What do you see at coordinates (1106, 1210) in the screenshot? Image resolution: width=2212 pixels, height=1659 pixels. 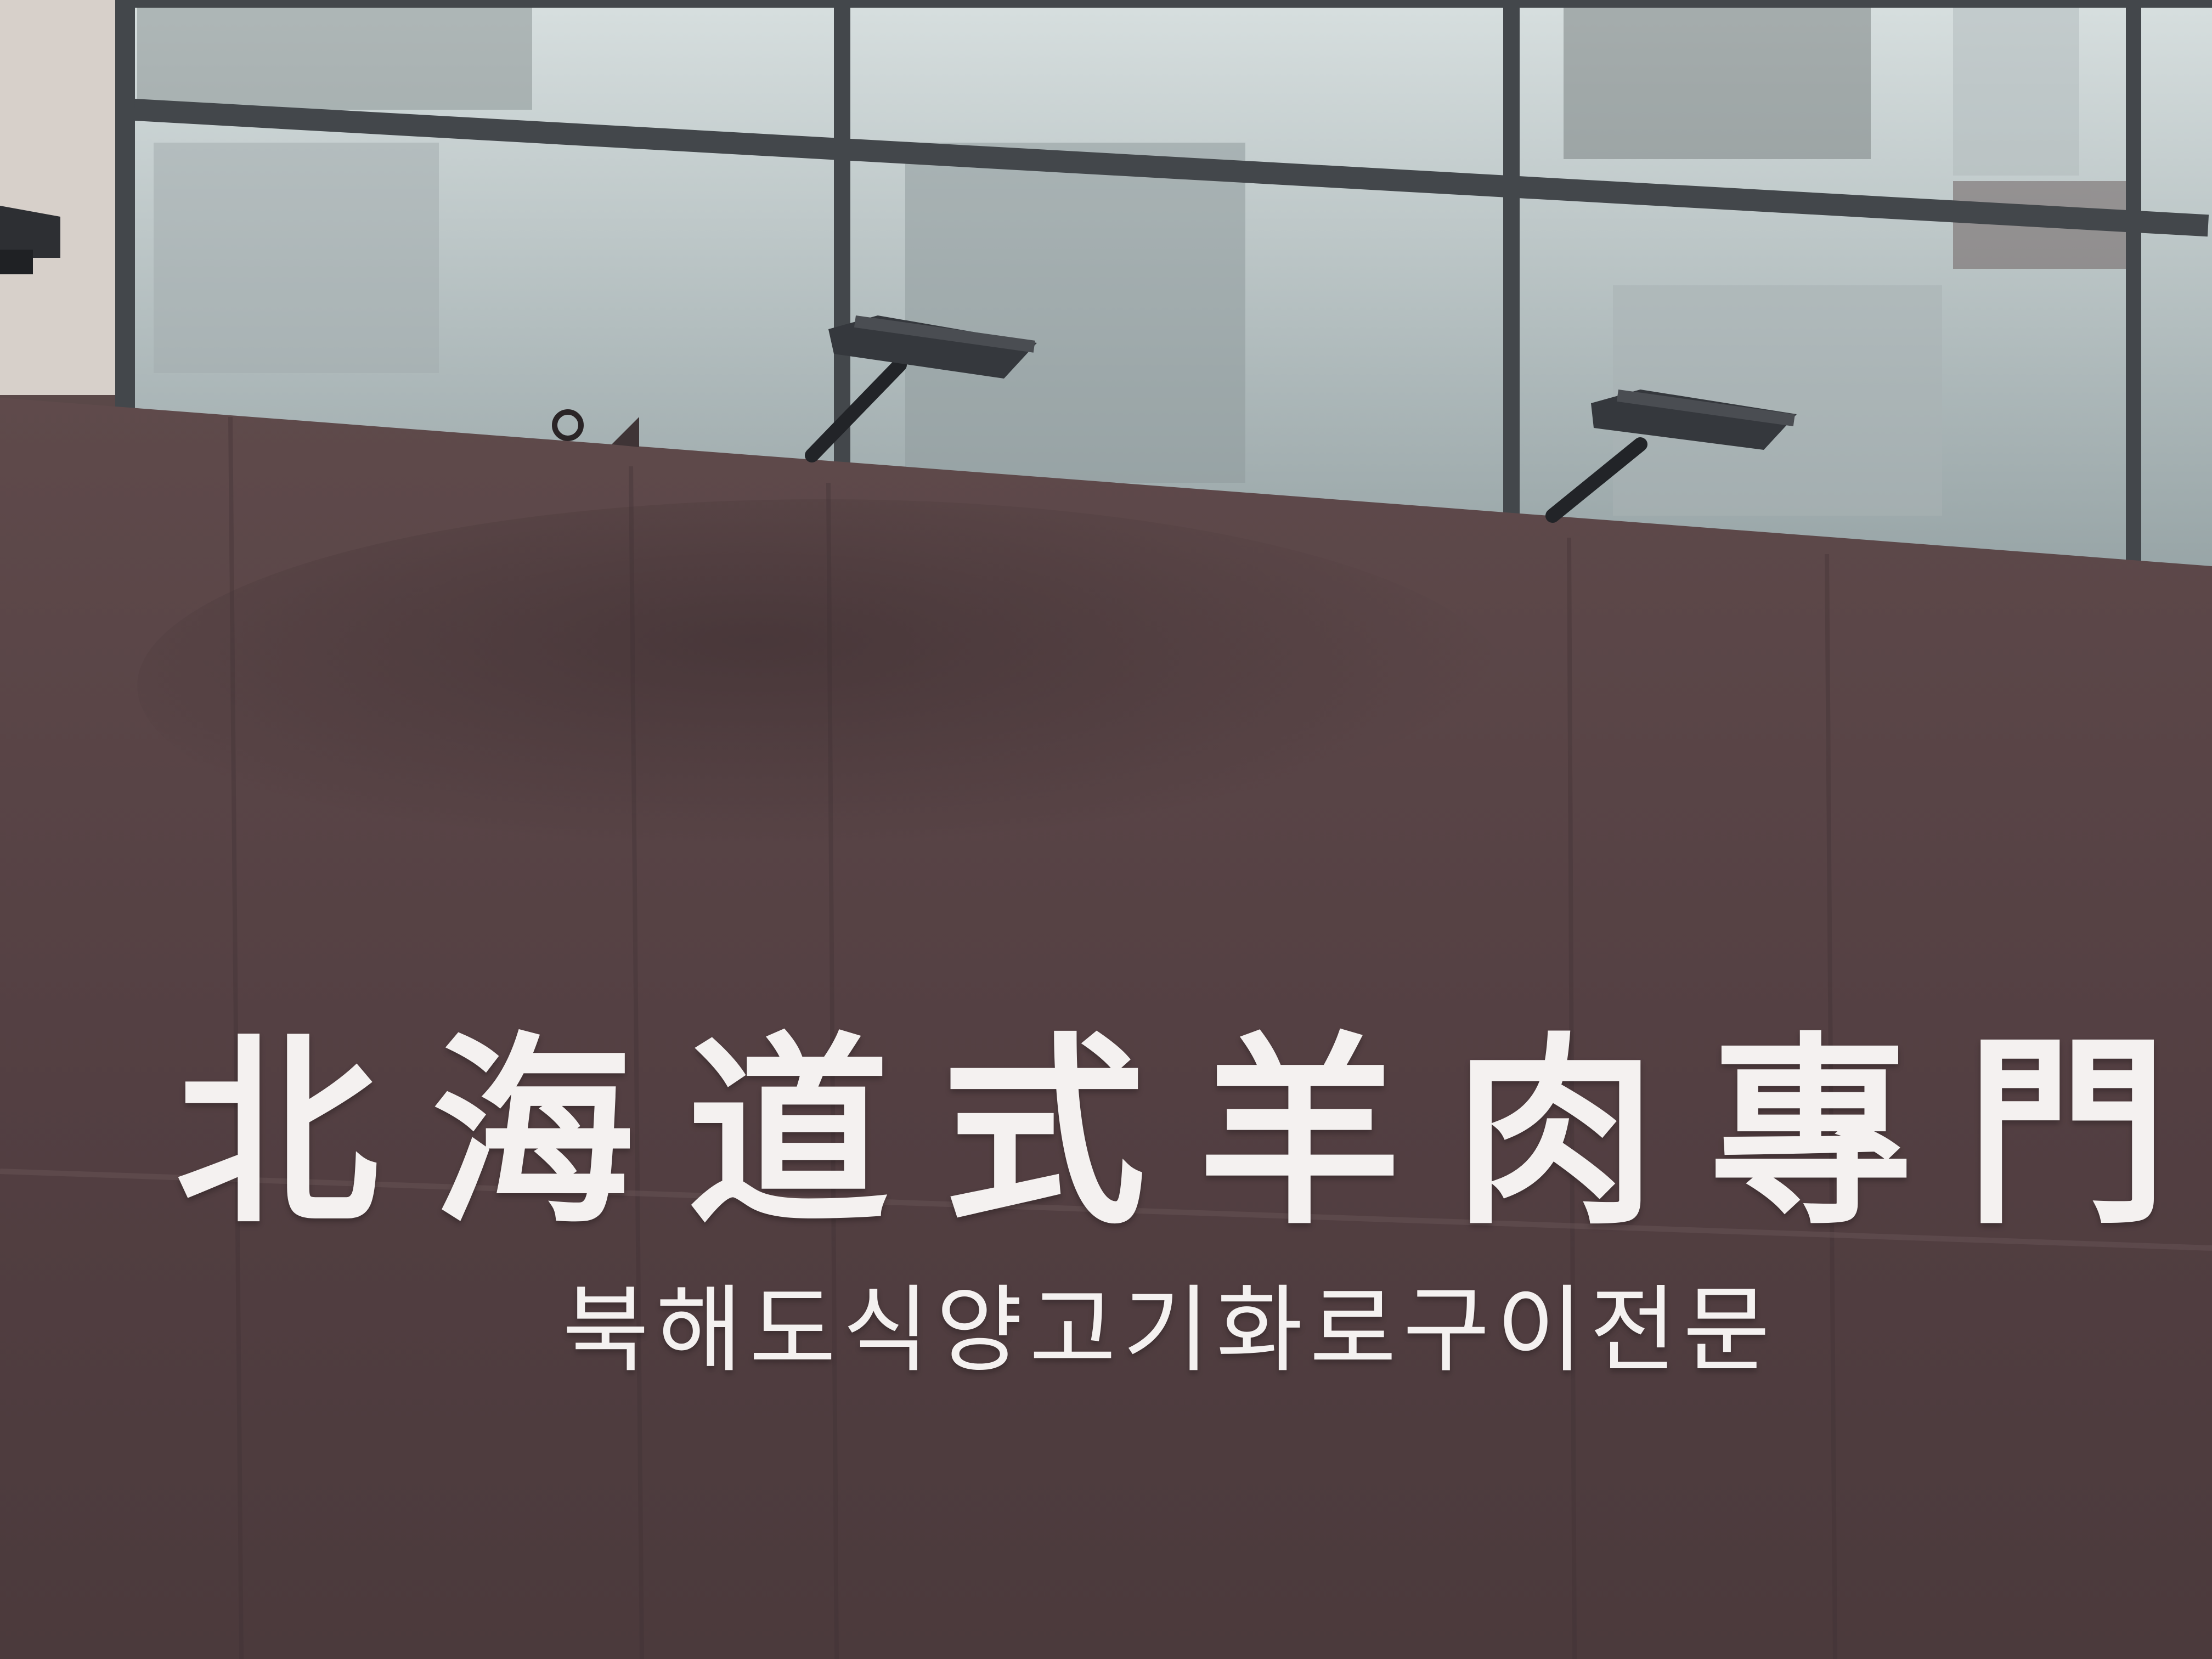 I see `panel-seam` at bounding box center [1106, 1210].